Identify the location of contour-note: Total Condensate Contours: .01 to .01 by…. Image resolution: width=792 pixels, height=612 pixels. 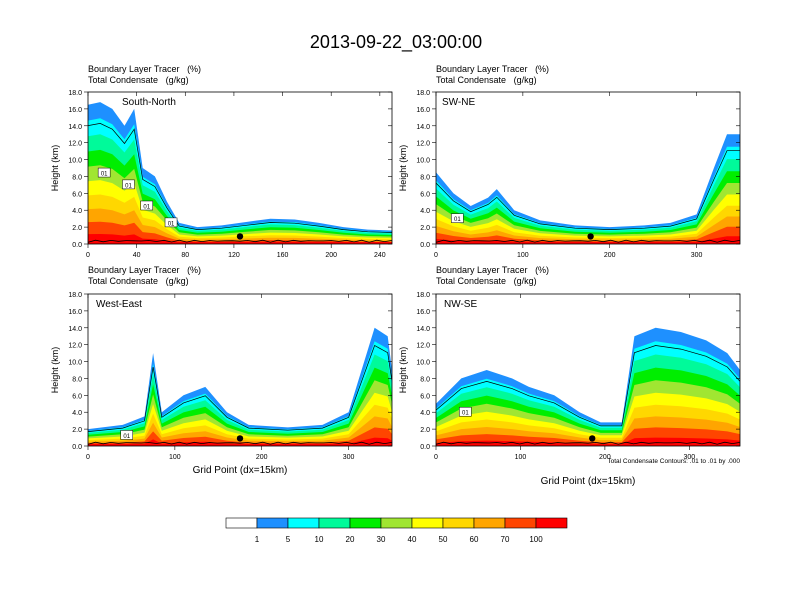
(673, 461).